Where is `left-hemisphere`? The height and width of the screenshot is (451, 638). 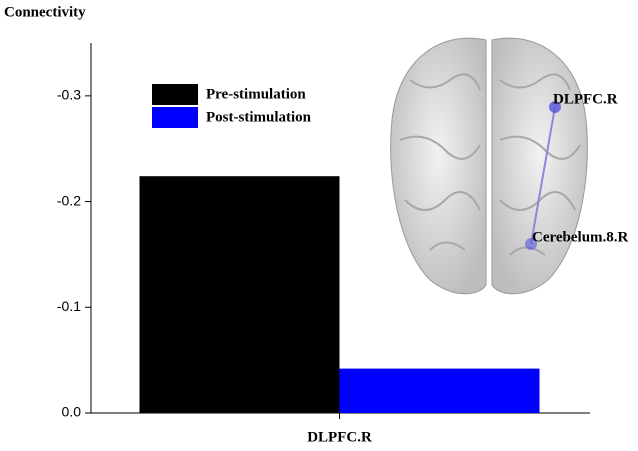
left-hemisphere is located at coordinates (438, 166).